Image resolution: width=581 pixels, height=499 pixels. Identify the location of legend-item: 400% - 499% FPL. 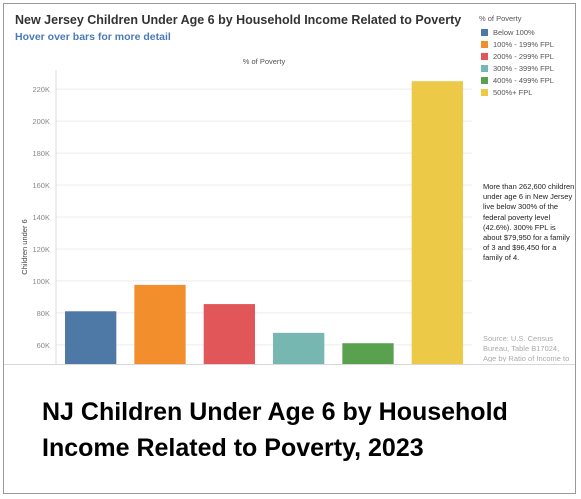
(517, 80).